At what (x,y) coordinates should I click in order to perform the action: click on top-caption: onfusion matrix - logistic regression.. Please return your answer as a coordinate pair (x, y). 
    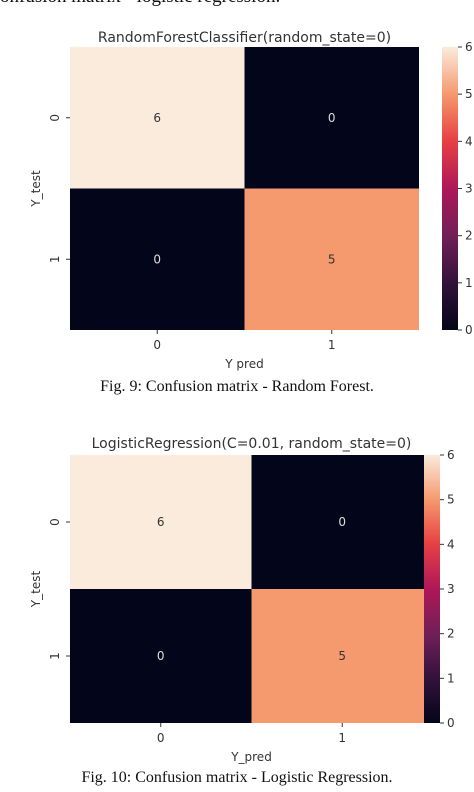
    Looking at the image, I should click on (140, 4).